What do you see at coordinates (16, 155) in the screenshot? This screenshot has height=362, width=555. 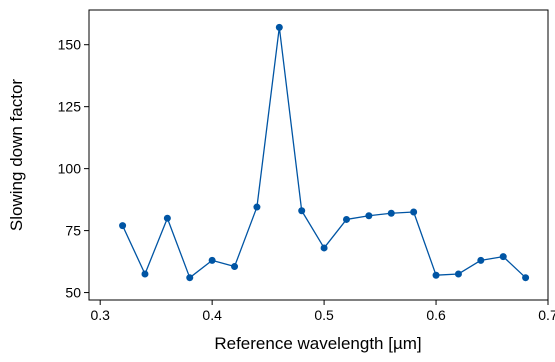 I see `y-axis-title: Slowing down factor` at bounding box center [16, 155].